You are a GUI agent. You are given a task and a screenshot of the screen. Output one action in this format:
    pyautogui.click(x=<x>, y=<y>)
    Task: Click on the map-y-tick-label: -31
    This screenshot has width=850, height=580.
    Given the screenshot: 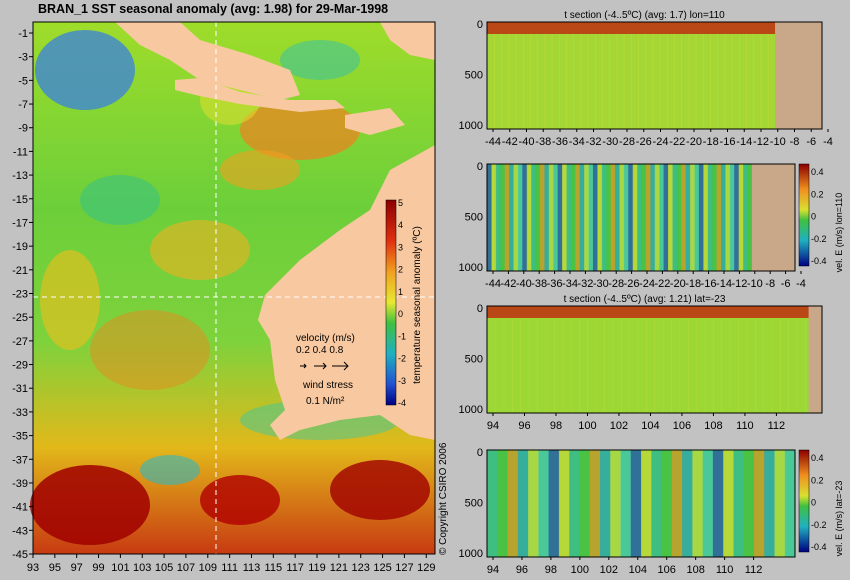 What is the action you would take?
    pyautogui.click(x=20, y=389)
    